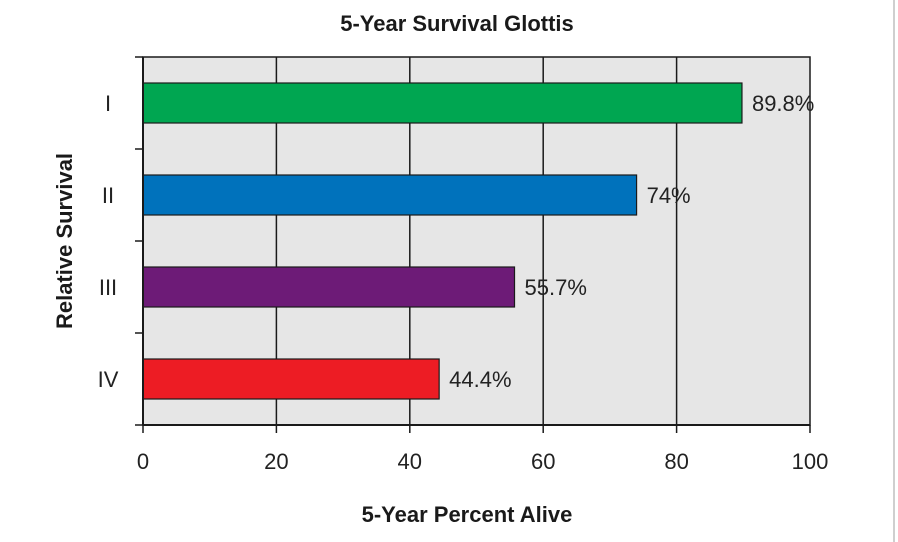 Image resolution: width=898 pixels, height=542 pixels. I want to click on category-label: III, so click(108, 287).